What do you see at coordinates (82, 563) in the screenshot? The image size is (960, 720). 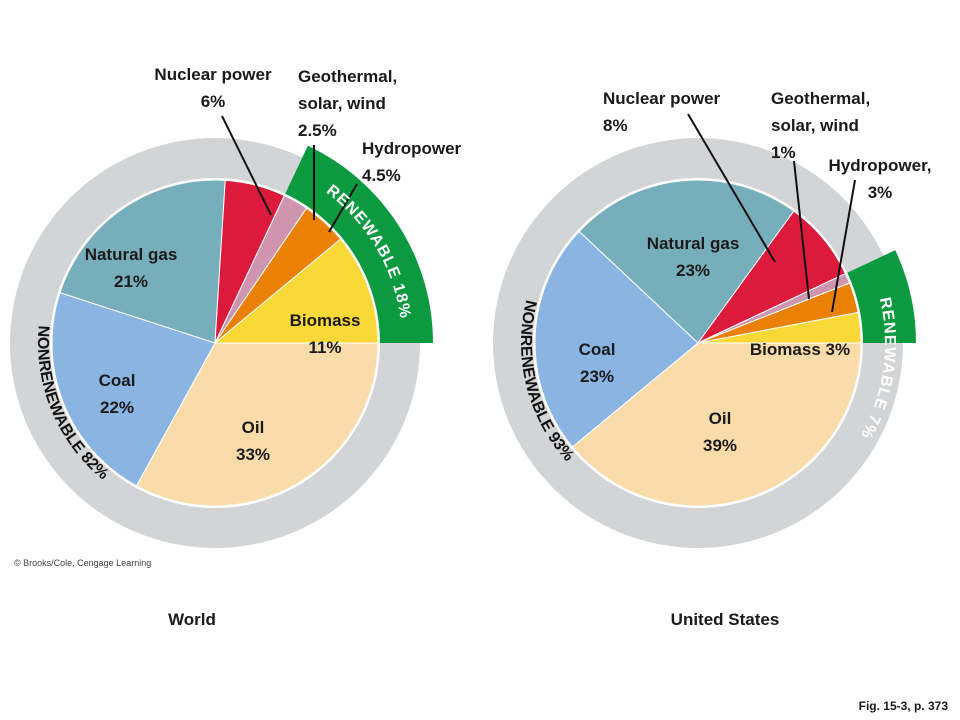 I see `copyright-note: © Brooks/Cole, Cengage Learning` at bounding box center [82, 563].